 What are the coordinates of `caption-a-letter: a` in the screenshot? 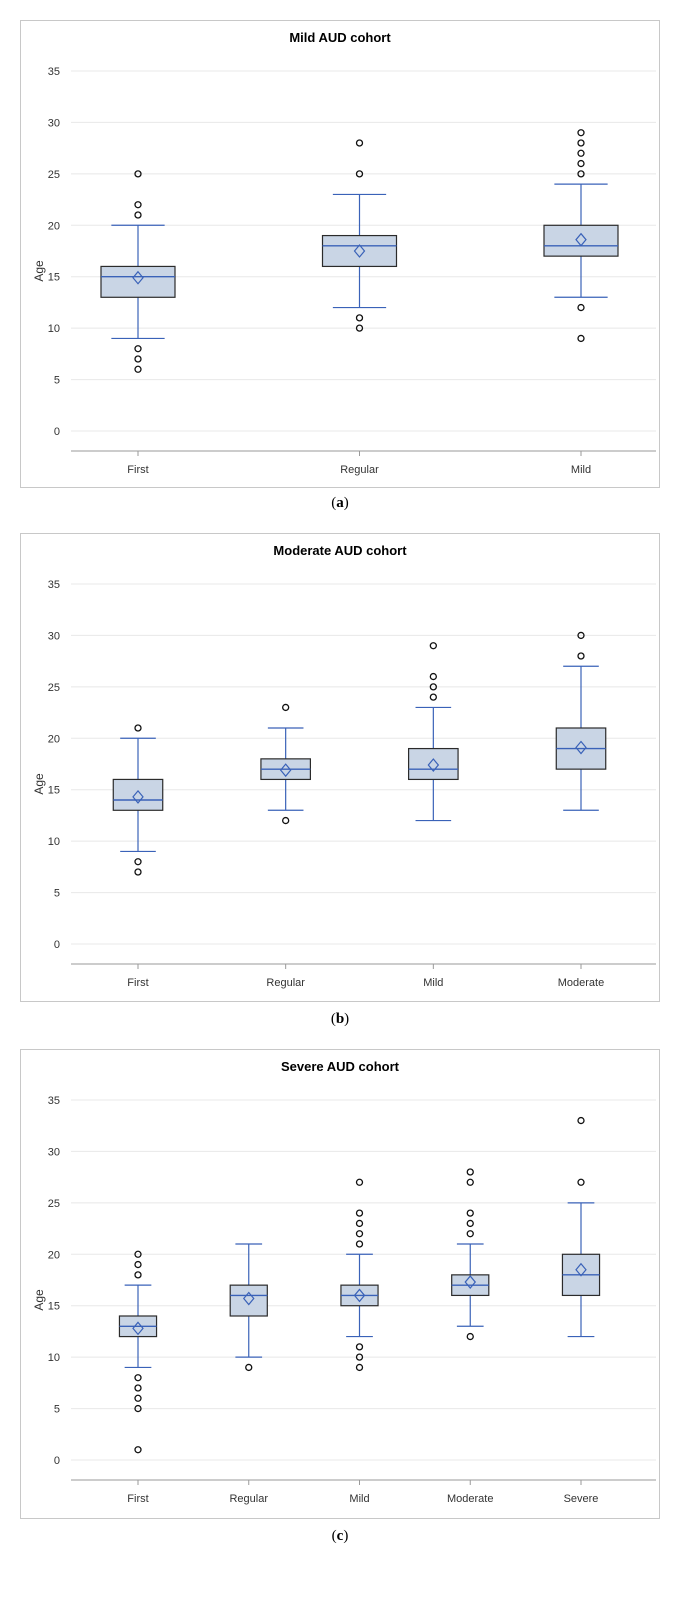 It's located at (340, 503).